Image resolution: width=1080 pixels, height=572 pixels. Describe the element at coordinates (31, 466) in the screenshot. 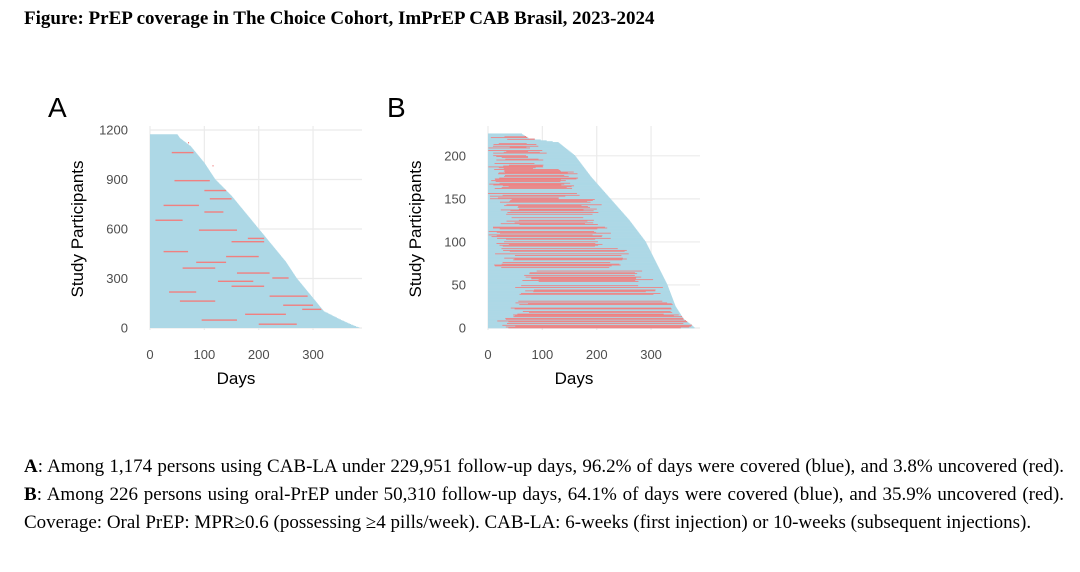

I see `caption-a-label: A` at that location.